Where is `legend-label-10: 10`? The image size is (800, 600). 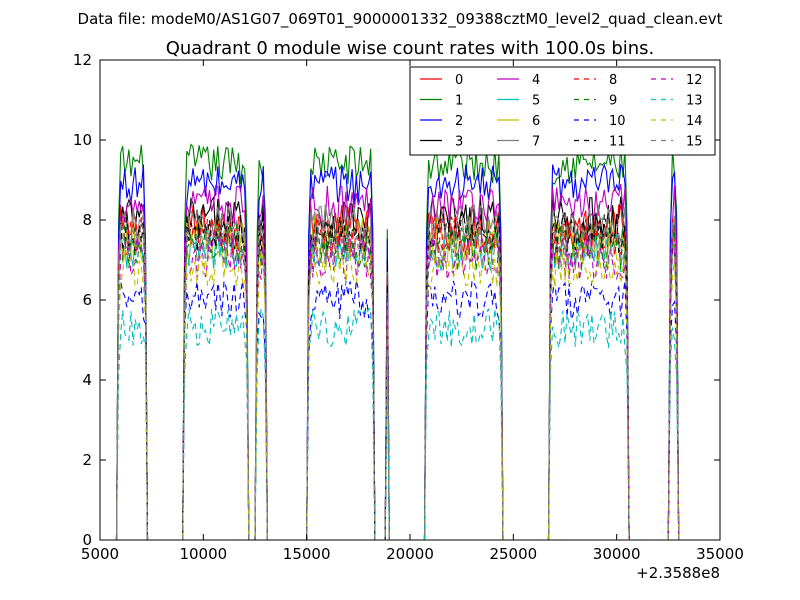 legend-label-10: 10 is located at coordinates (617, 121).